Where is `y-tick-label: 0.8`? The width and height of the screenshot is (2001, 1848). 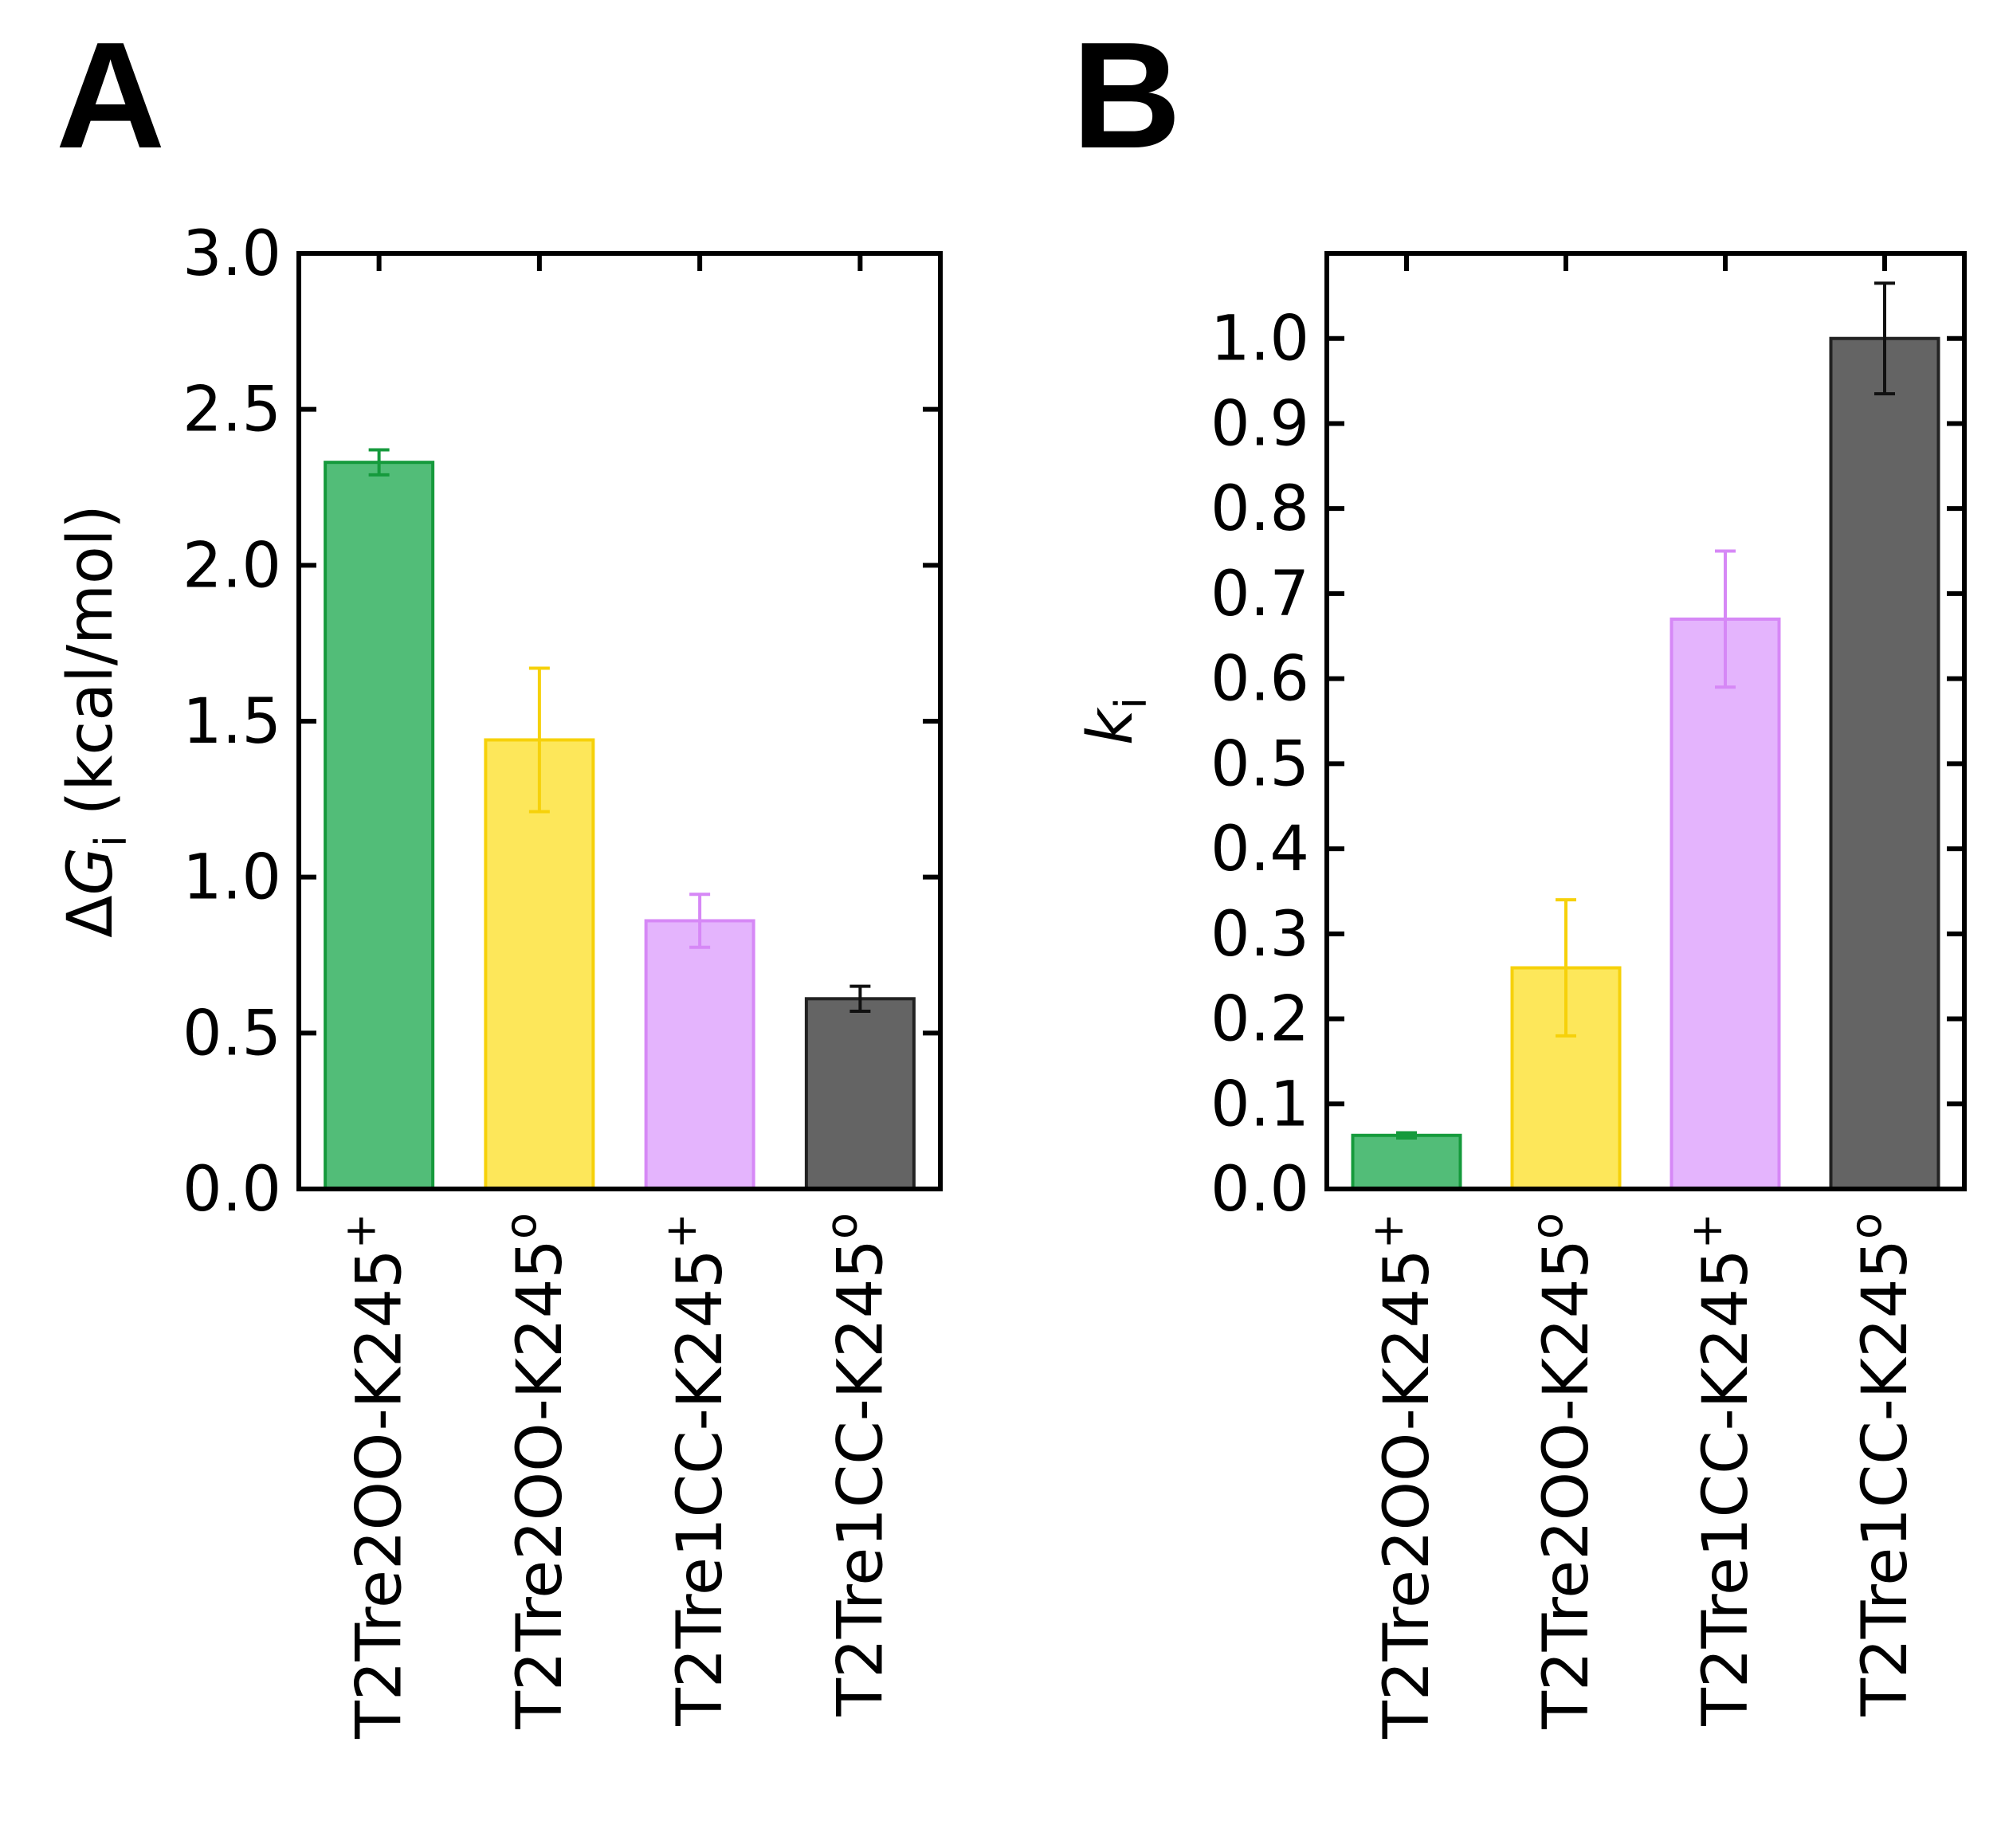
y-tick-label: 0.8 is located at coordinates (1259, 509).